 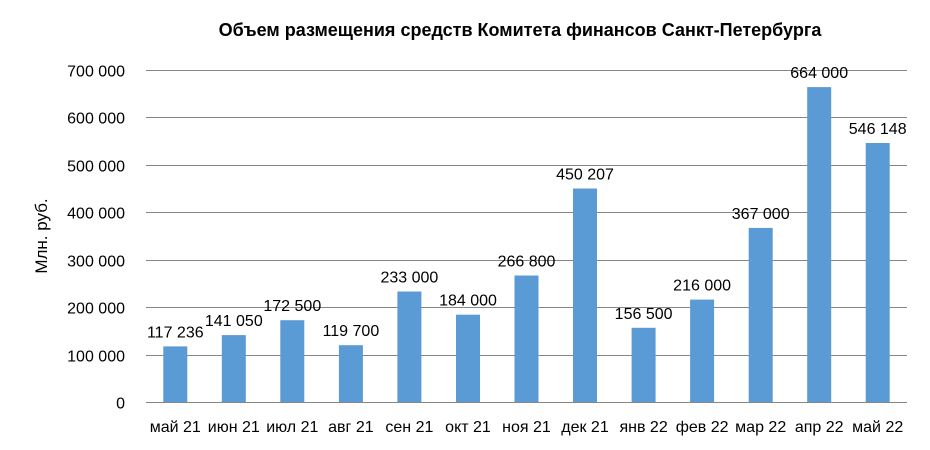 I want to click on y-tick-label: 600 000, so click(x=96, y=119).